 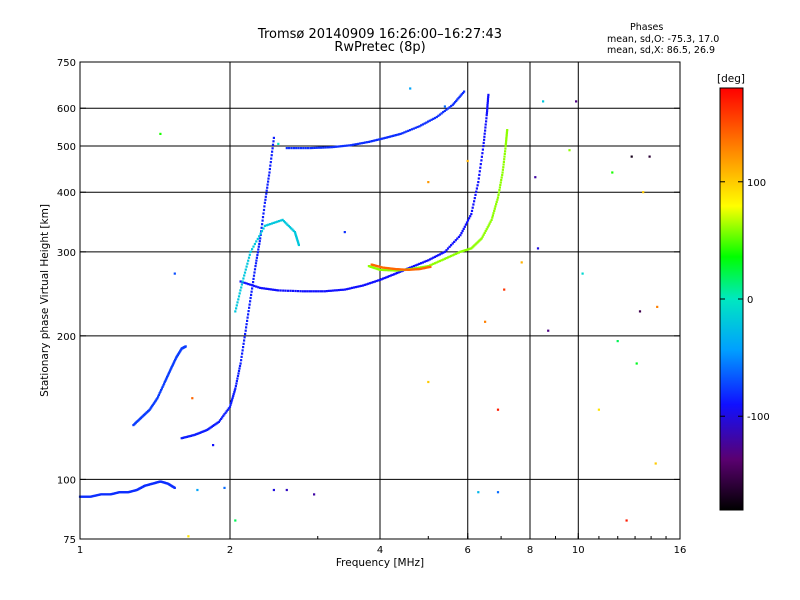 What do you see at coordinates (663, 39) in the screenshot?
I see `phases-o-stats: mean, sd,O: -75.3, 17.0` at bounding box center [663, 39].